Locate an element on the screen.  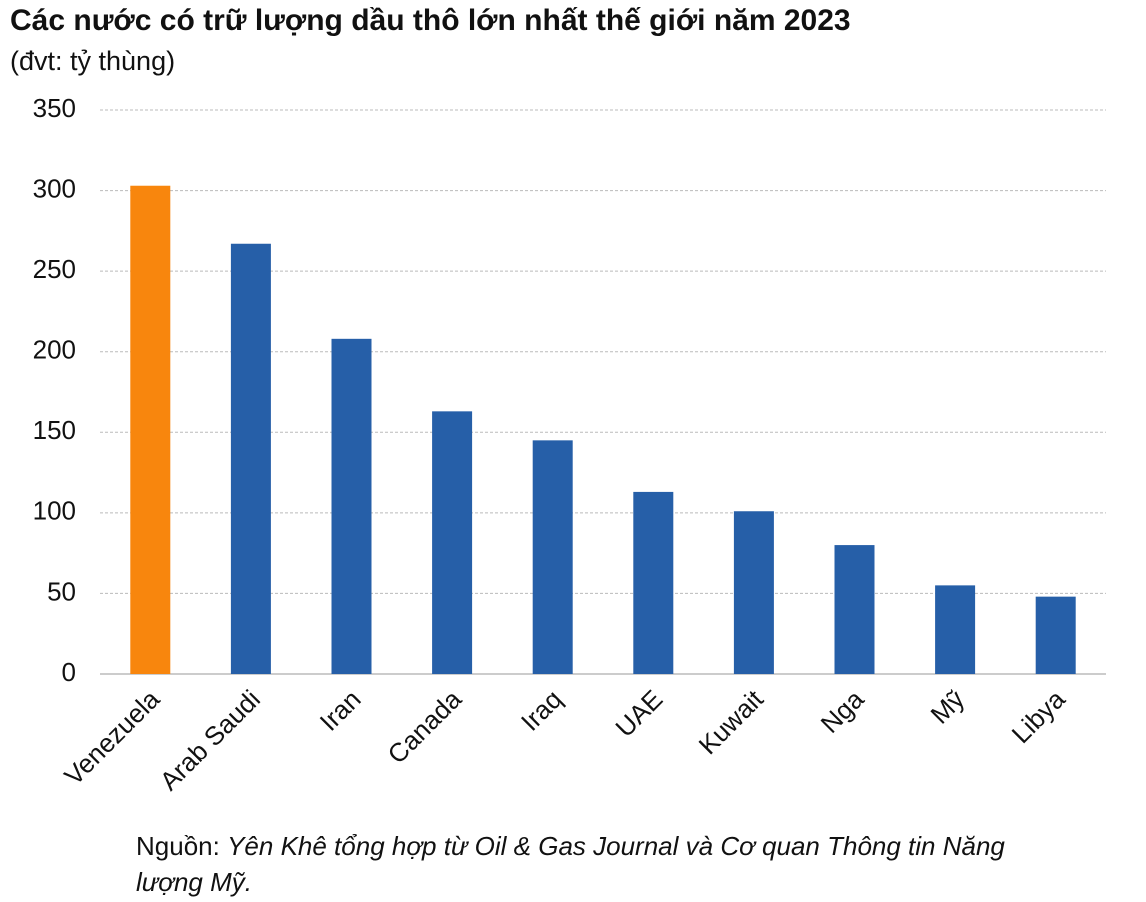
x-tick-label: Canada is located at coordinates (425, 727).